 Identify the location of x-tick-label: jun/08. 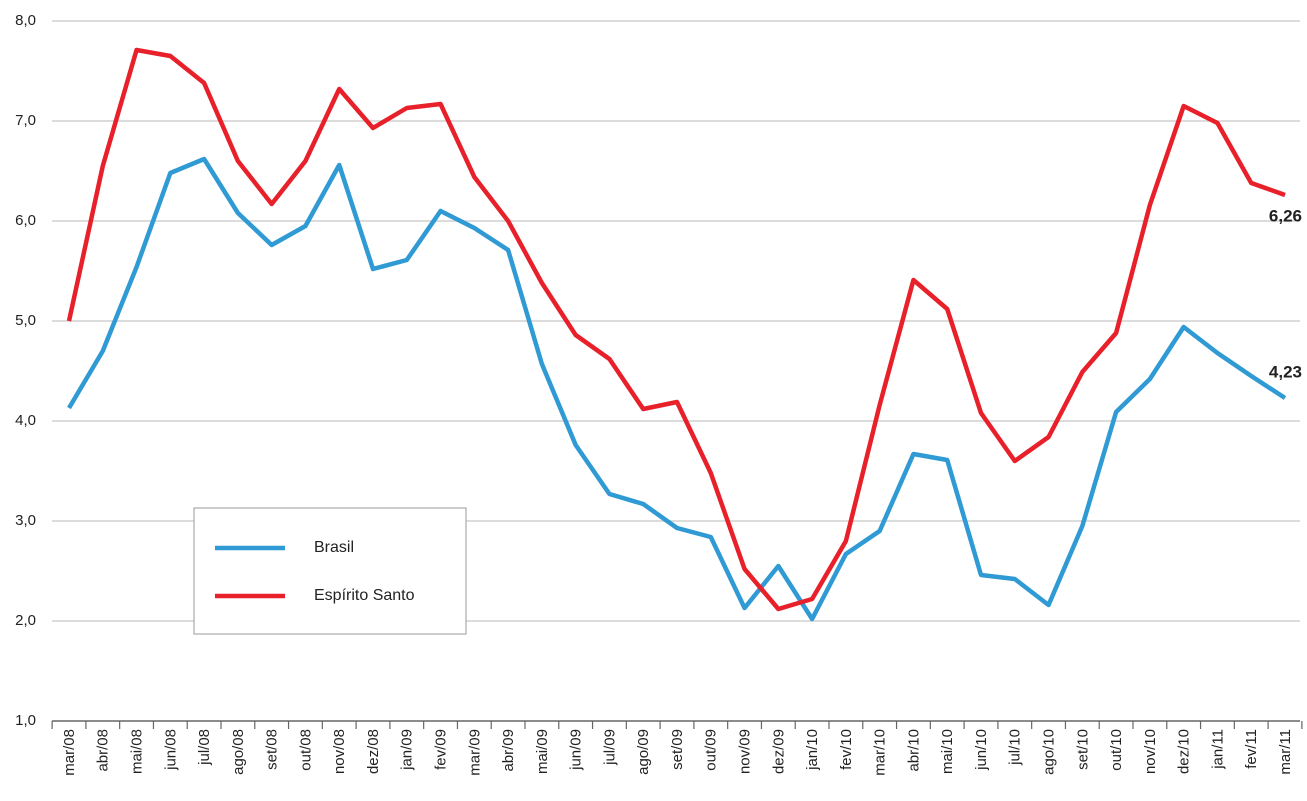
(170, 750).